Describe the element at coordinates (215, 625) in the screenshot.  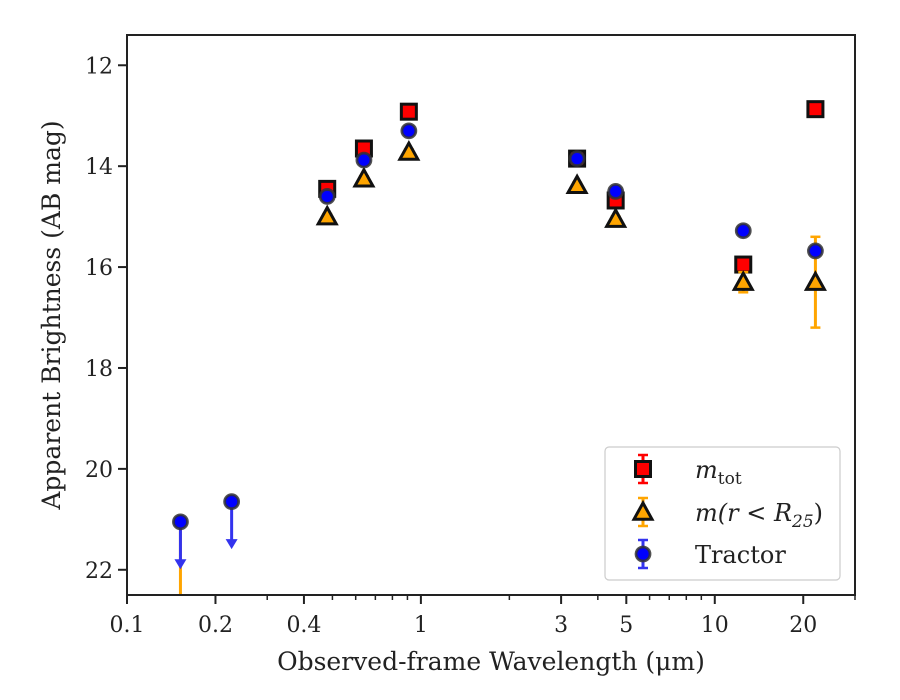
I see `x-tick-label: 0.2` at that location.